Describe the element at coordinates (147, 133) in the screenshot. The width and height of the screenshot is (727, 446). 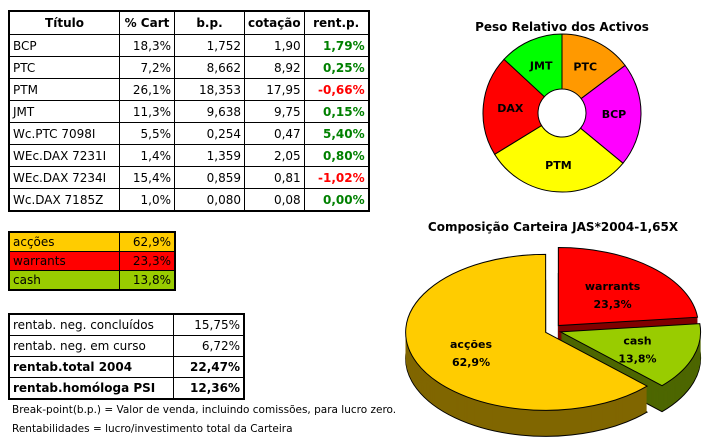
I see `cell-cart: 5,5%` at that location.